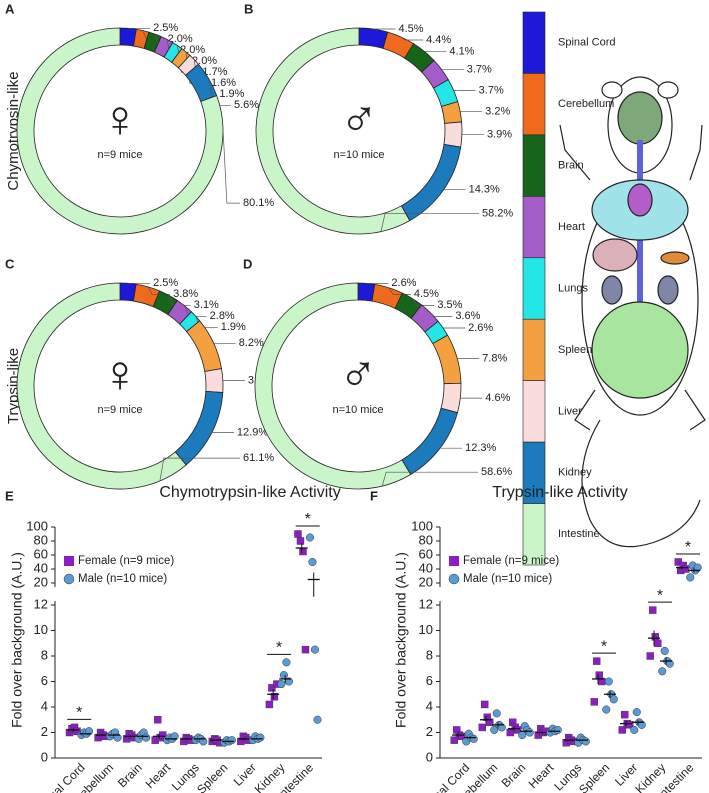 This screenshot has height=793, width=709. What do you see at coordinates (13, 130) in the screenshot?
I see `row-label: Chymotrypsin-like` at bounding box center [13, 130].